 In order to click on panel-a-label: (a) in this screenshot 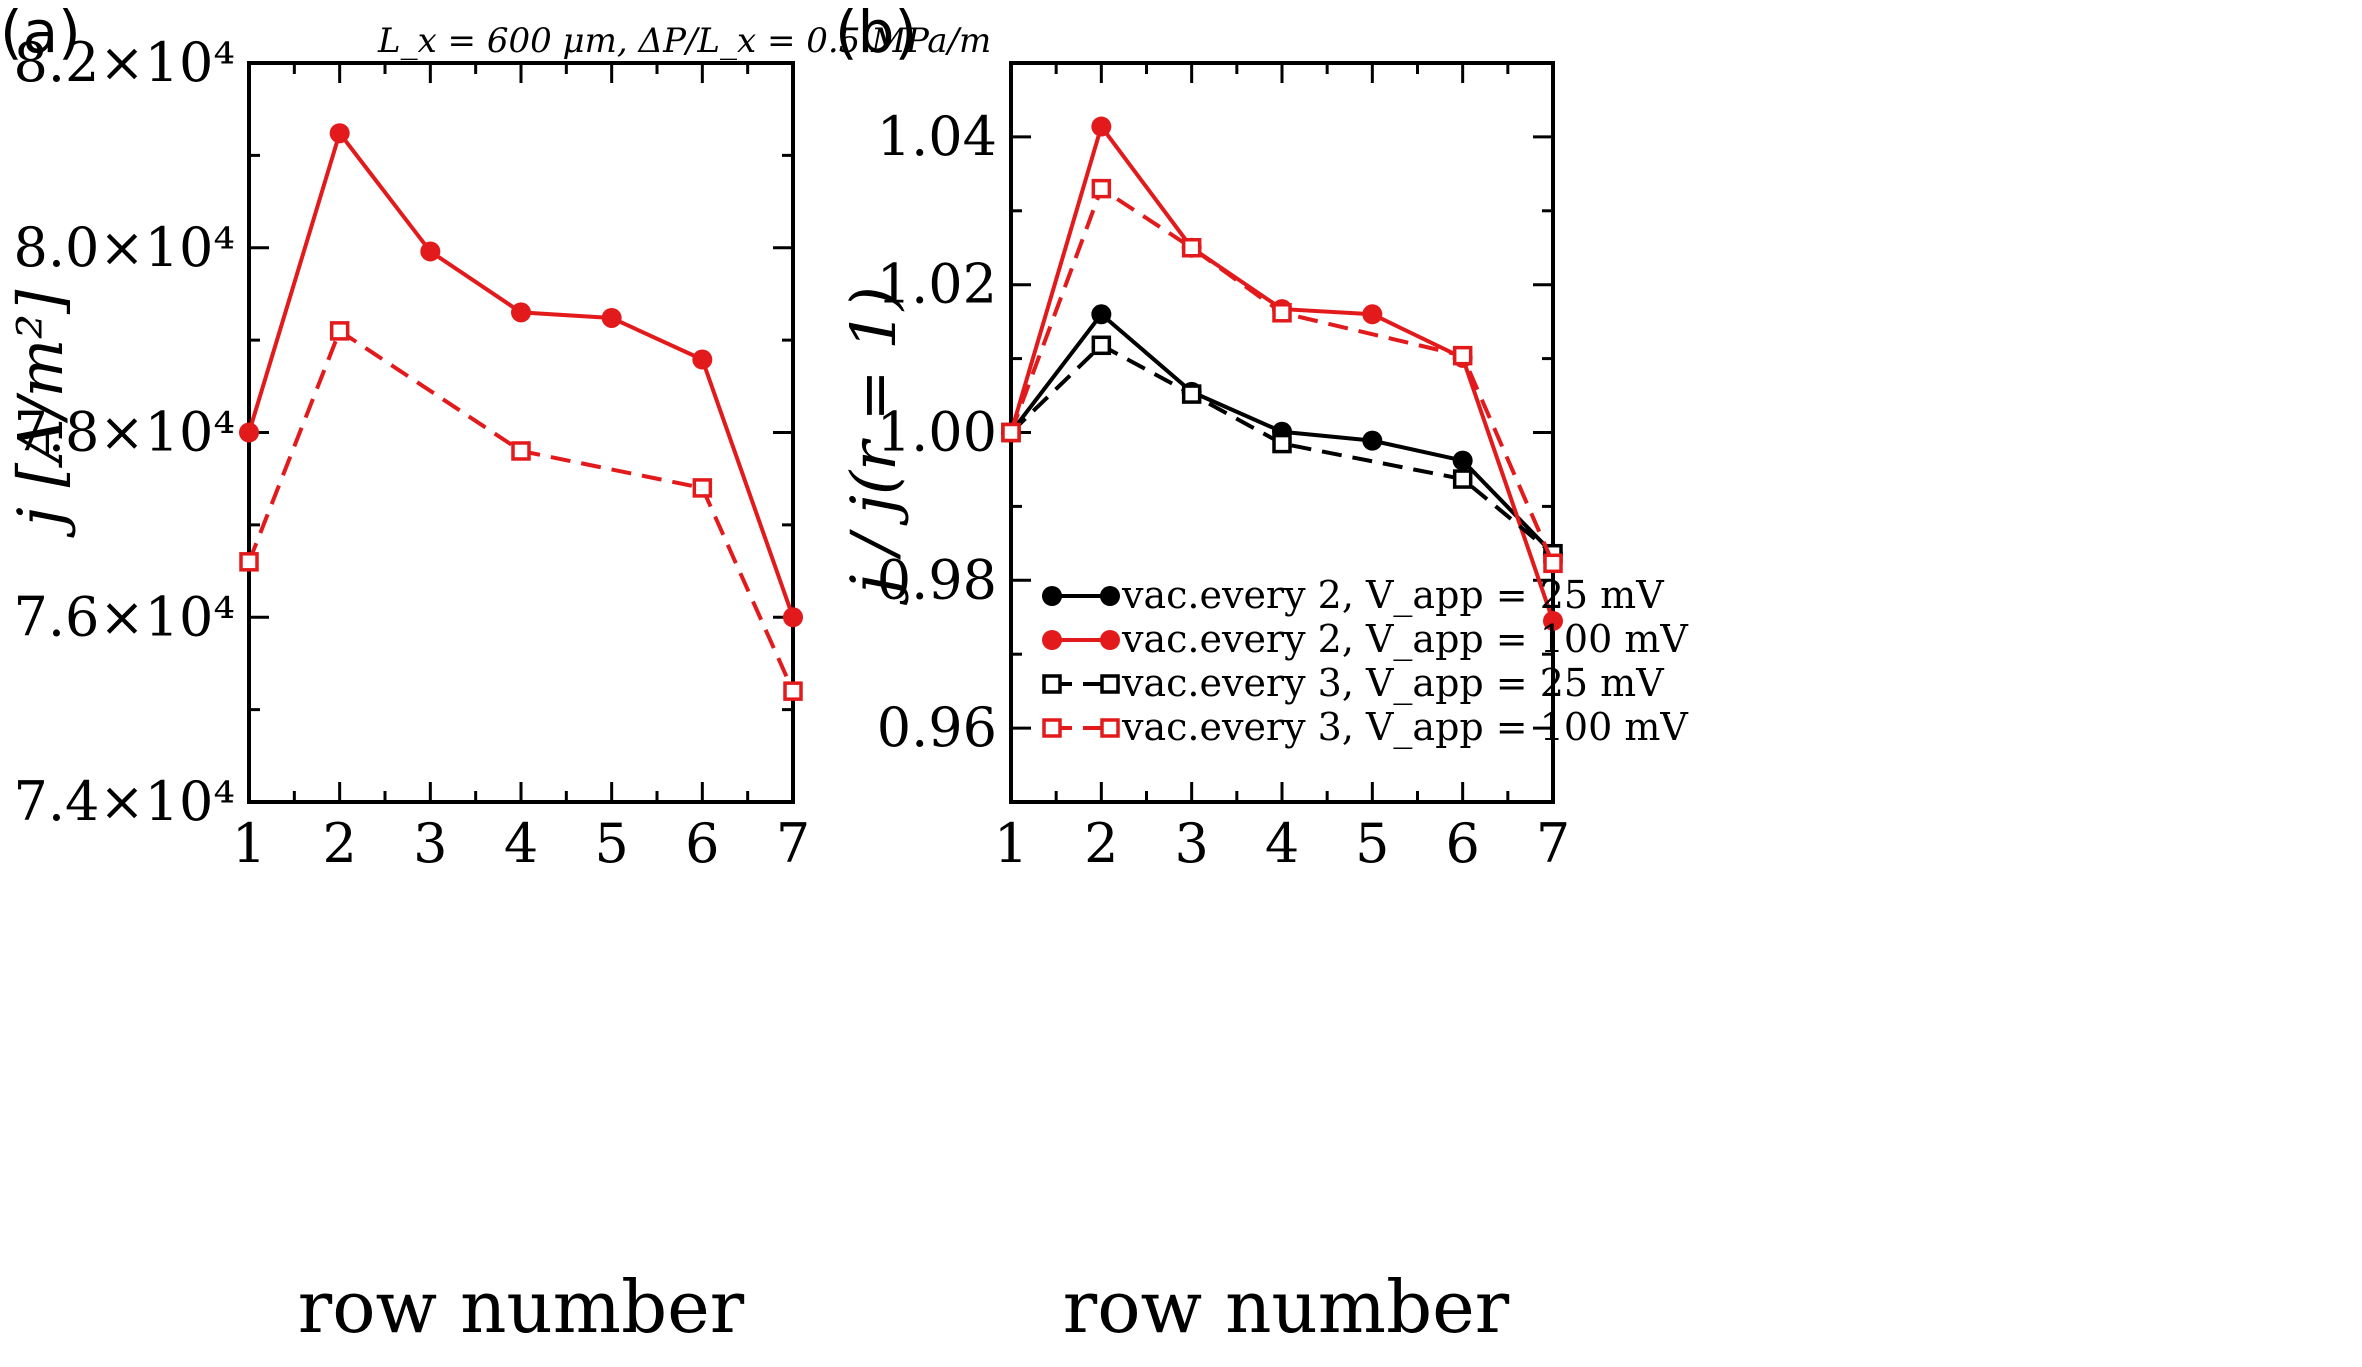, I will do `click(40, 33)`.